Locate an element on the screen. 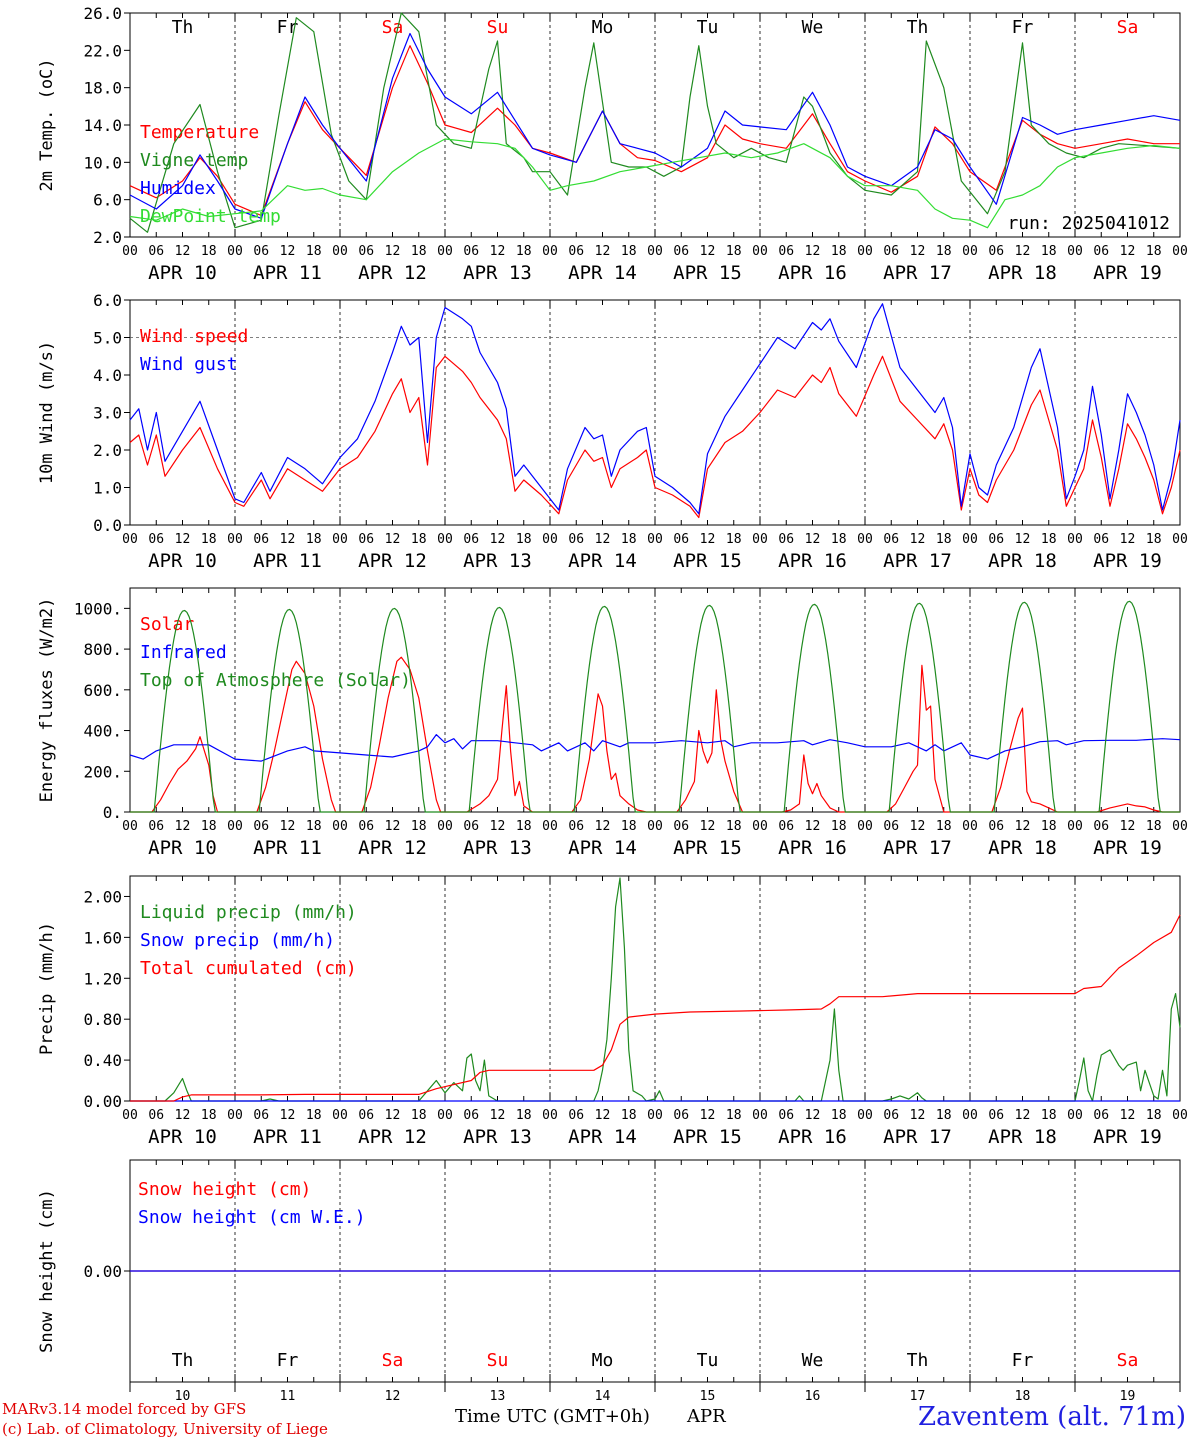  y-tick-label: 10.0 is located at coordinates (102, 162).